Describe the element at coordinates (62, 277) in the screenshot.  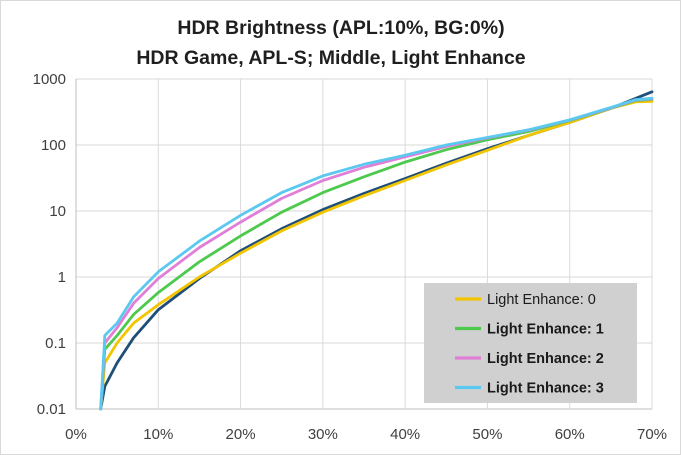
I see `y-tick-label: 1` at that location.